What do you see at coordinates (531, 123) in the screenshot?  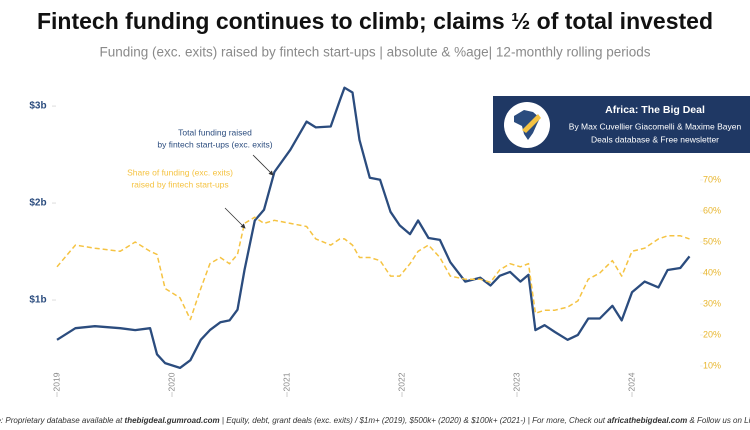 I see `logo-mark` at bounding box center [531, 123].